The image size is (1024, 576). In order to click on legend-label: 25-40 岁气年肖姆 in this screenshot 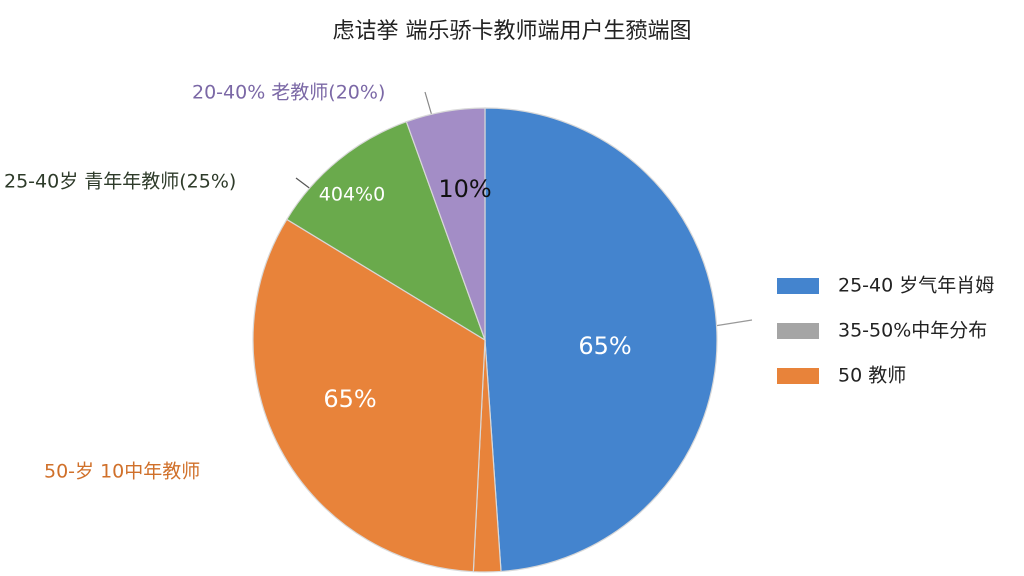, I will do `click(916, 286)`.